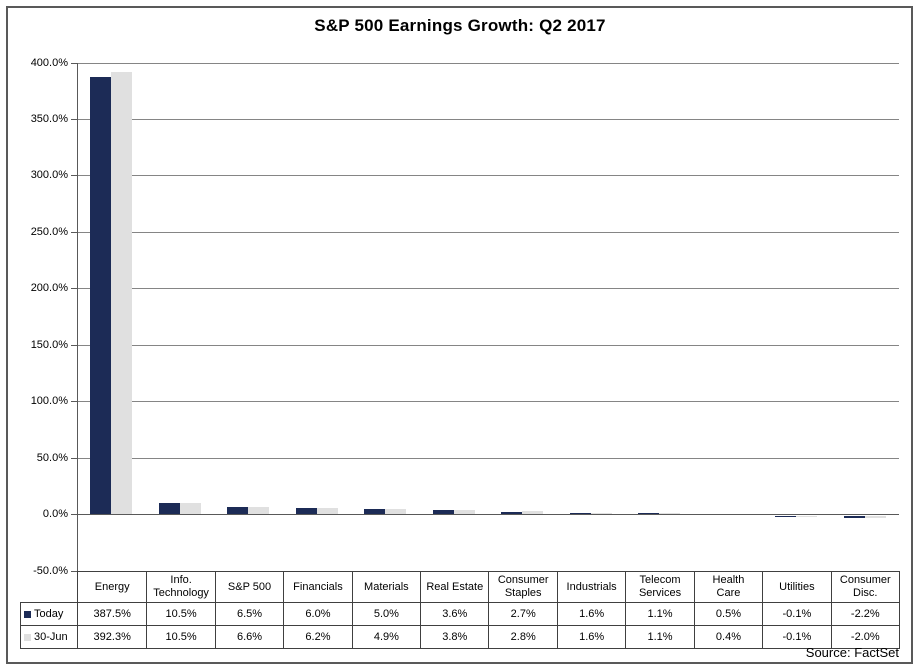 The image size is (920, 671). I want to click on legend-marker-30-jun, so click(27, 637).